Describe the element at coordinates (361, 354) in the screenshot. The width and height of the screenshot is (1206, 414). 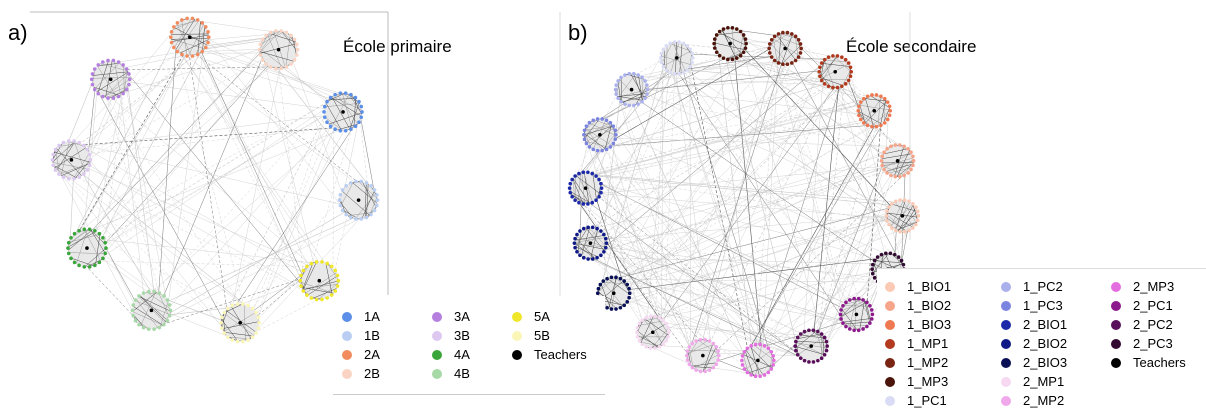
I see `legend-item: 2A` at that location.